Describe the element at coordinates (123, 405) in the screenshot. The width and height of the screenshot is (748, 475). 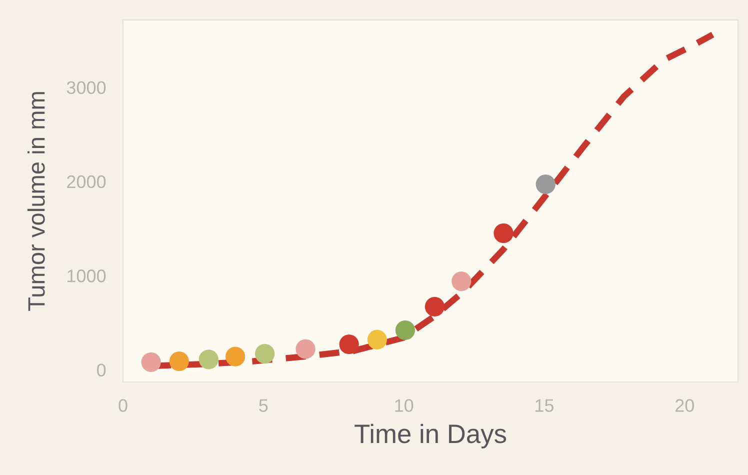
I see `x-tick-label: 0` at that location.